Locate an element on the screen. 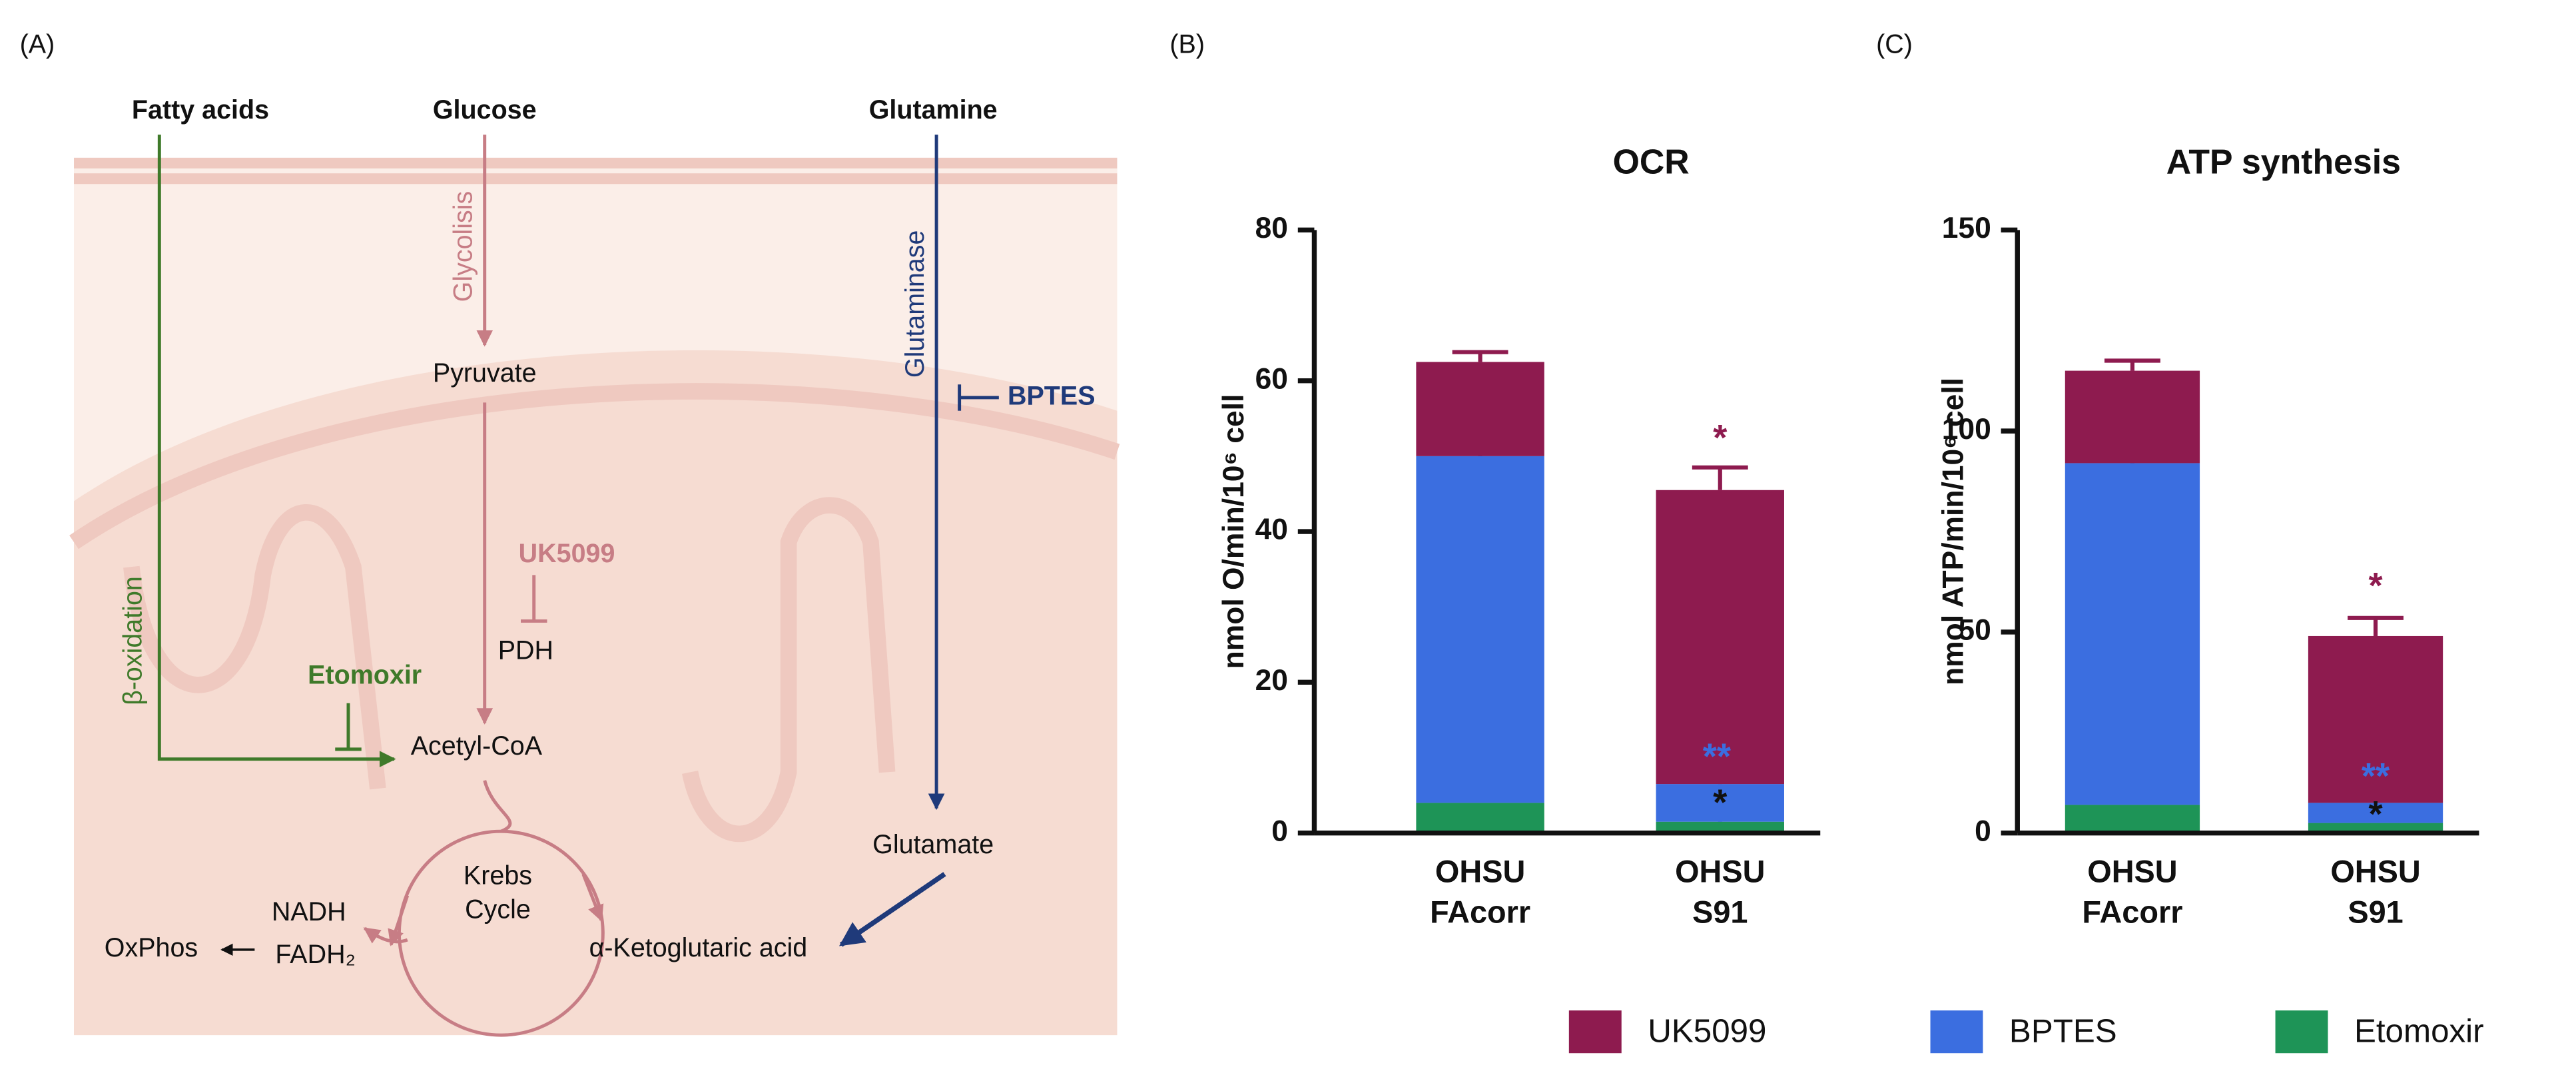  panel-label: (B) is located at coordinates (1187, 44).